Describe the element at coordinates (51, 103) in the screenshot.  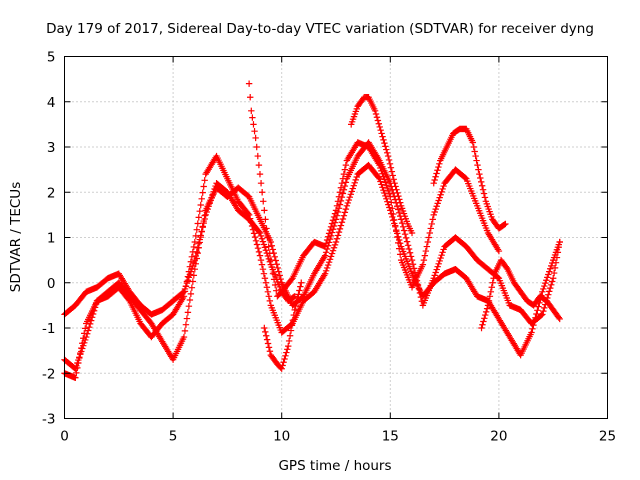
I see `y-tick-label: 4` at that location.